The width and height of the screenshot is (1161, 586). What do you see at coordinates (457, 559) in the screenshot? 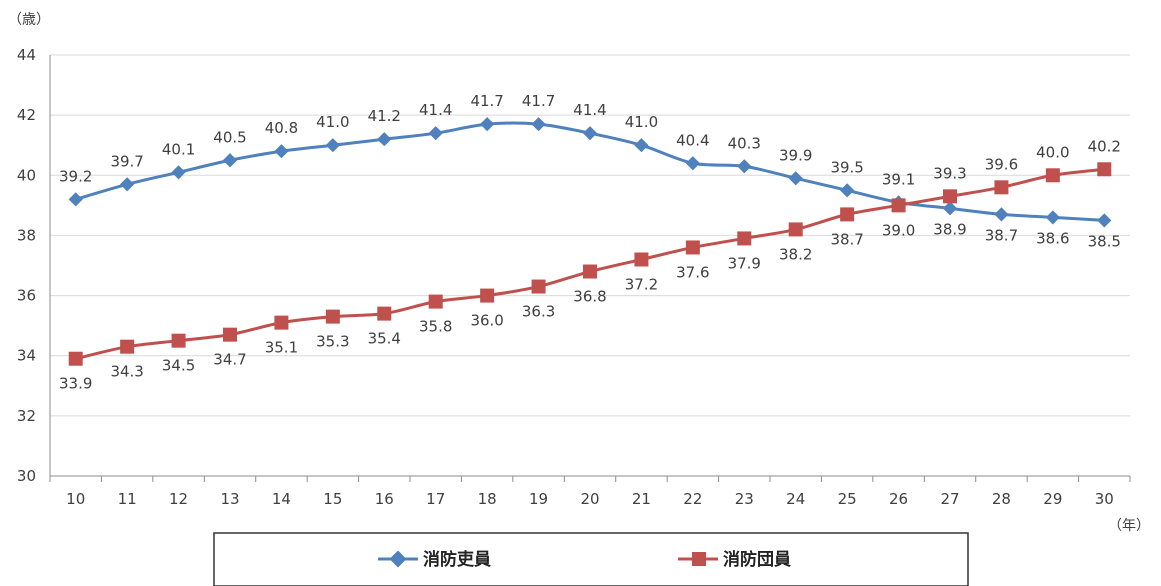
I see `legend-label-series-0: 消防吏員` at bounding box center [457, 559].